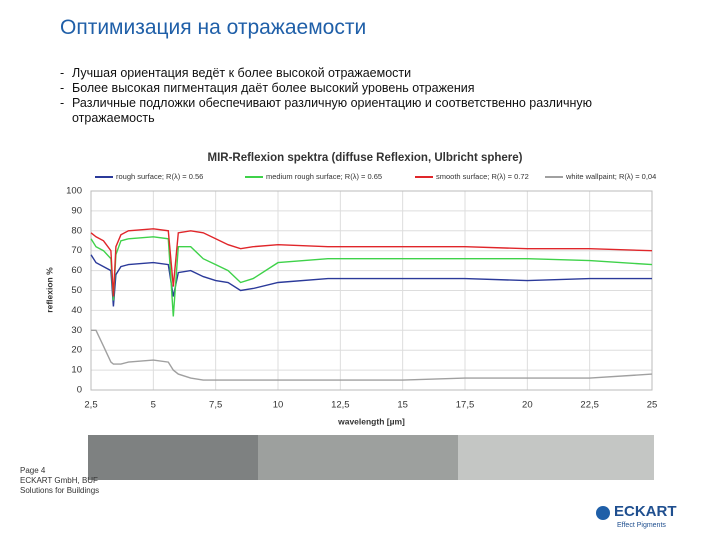 This screenshot has width=720, height=540. I want to click on y-tick-label: 50, so click(76, 290).